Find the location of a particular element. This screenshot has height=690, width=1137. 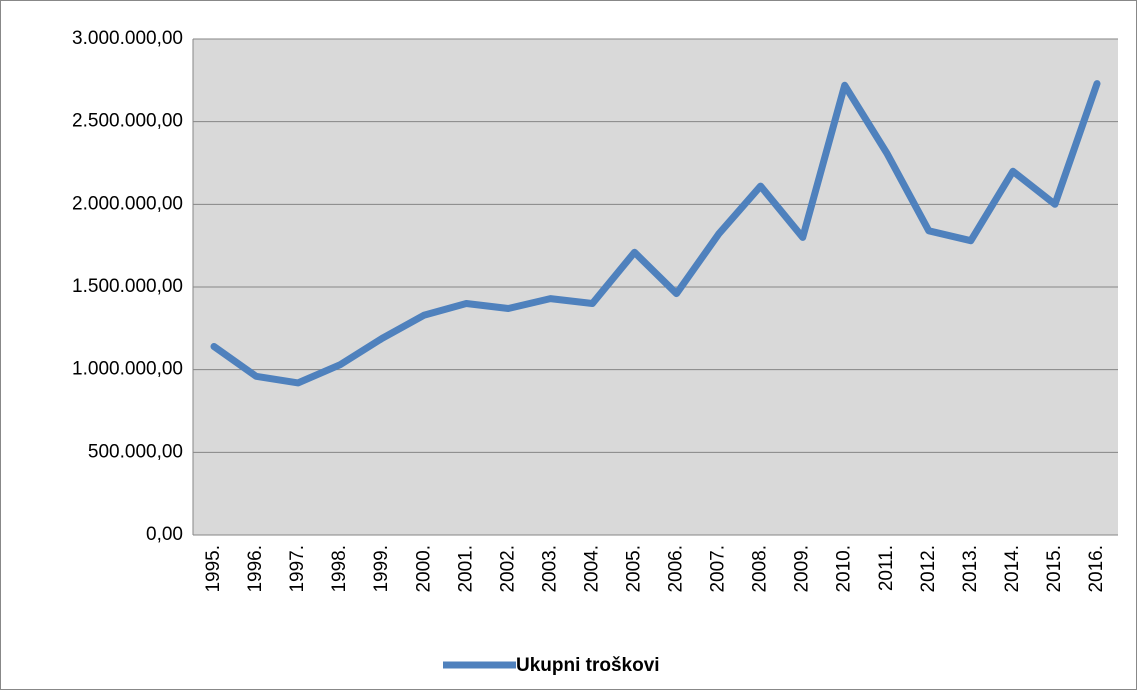

x-tick-label: 2007. is located at coordinates (718, 569).